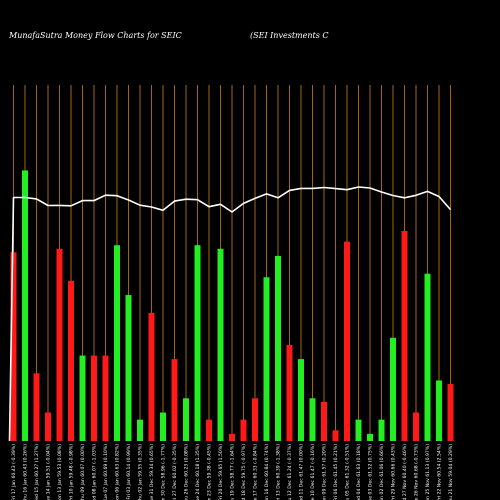 The width and height of the screenshot is (500, 500). Describe the element at coordinates (175, 472) in the screenshot. I see `x-tick-label: Fri 27 Dec 60.02 (-0.35%)` at that location.